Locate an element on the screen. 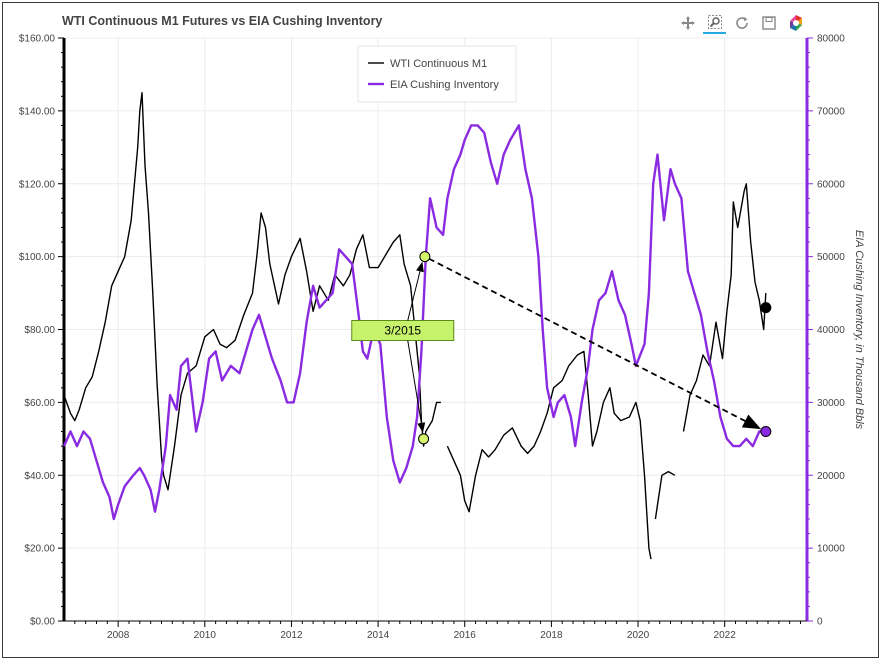 The height and width of the screenshot is (664, 885). legend-label-0: WTI Continuous M1 is located at coordinates (438, 64).